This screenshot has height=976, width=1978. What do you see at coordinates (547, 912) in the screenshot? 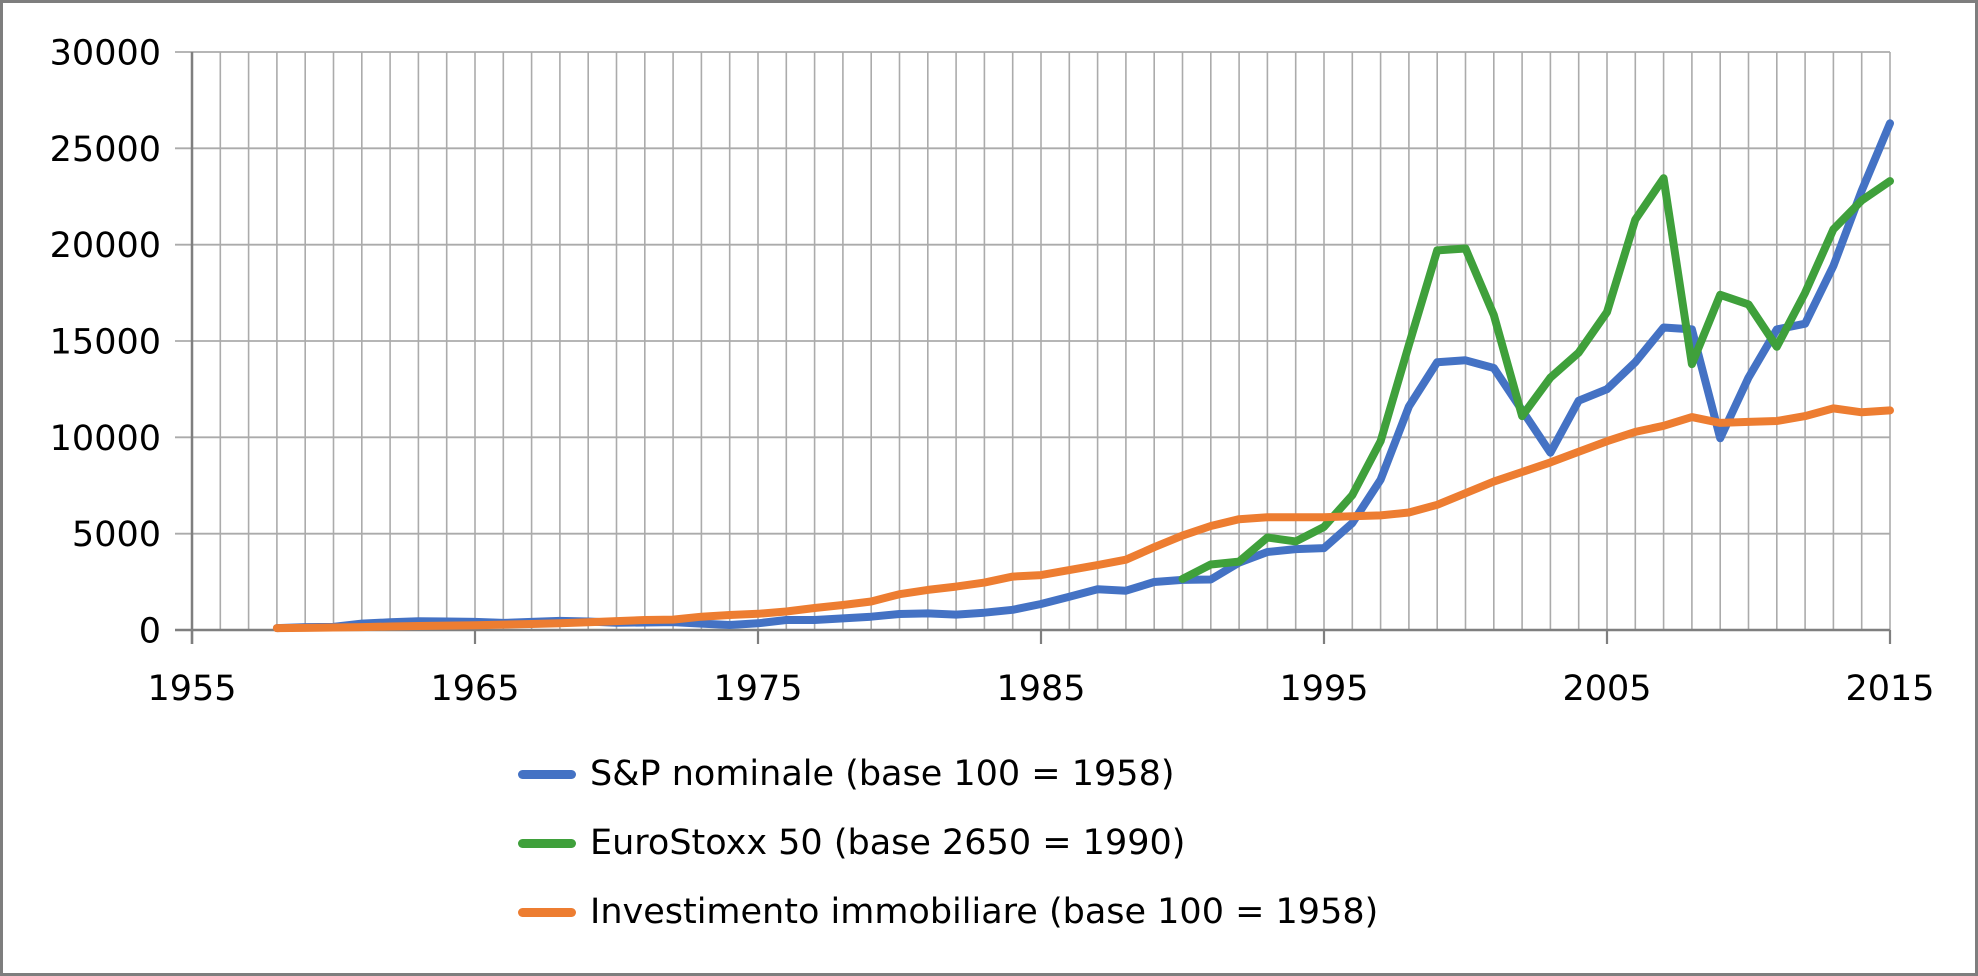
I see `legend-swatch-investimento-immobiliare-icon` at bounding box center [547, 912].